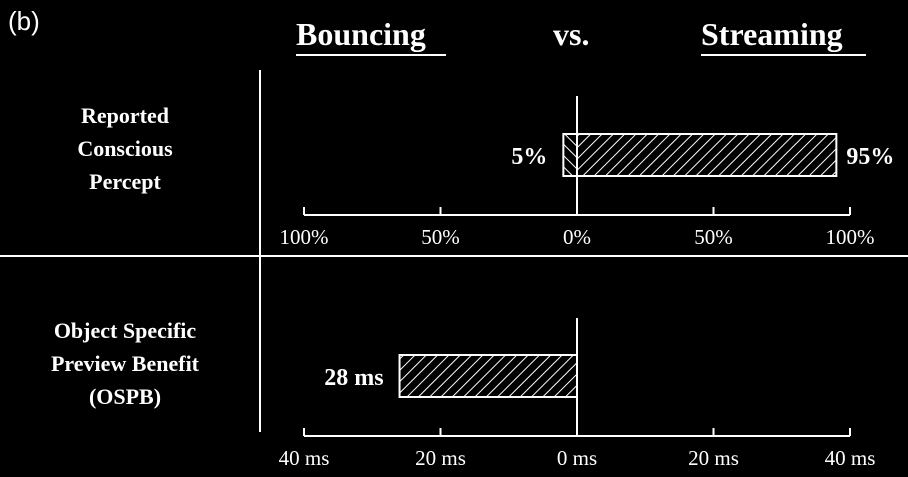  I want to click on row-label: Reported Conscious Percept, so click(125, 148).